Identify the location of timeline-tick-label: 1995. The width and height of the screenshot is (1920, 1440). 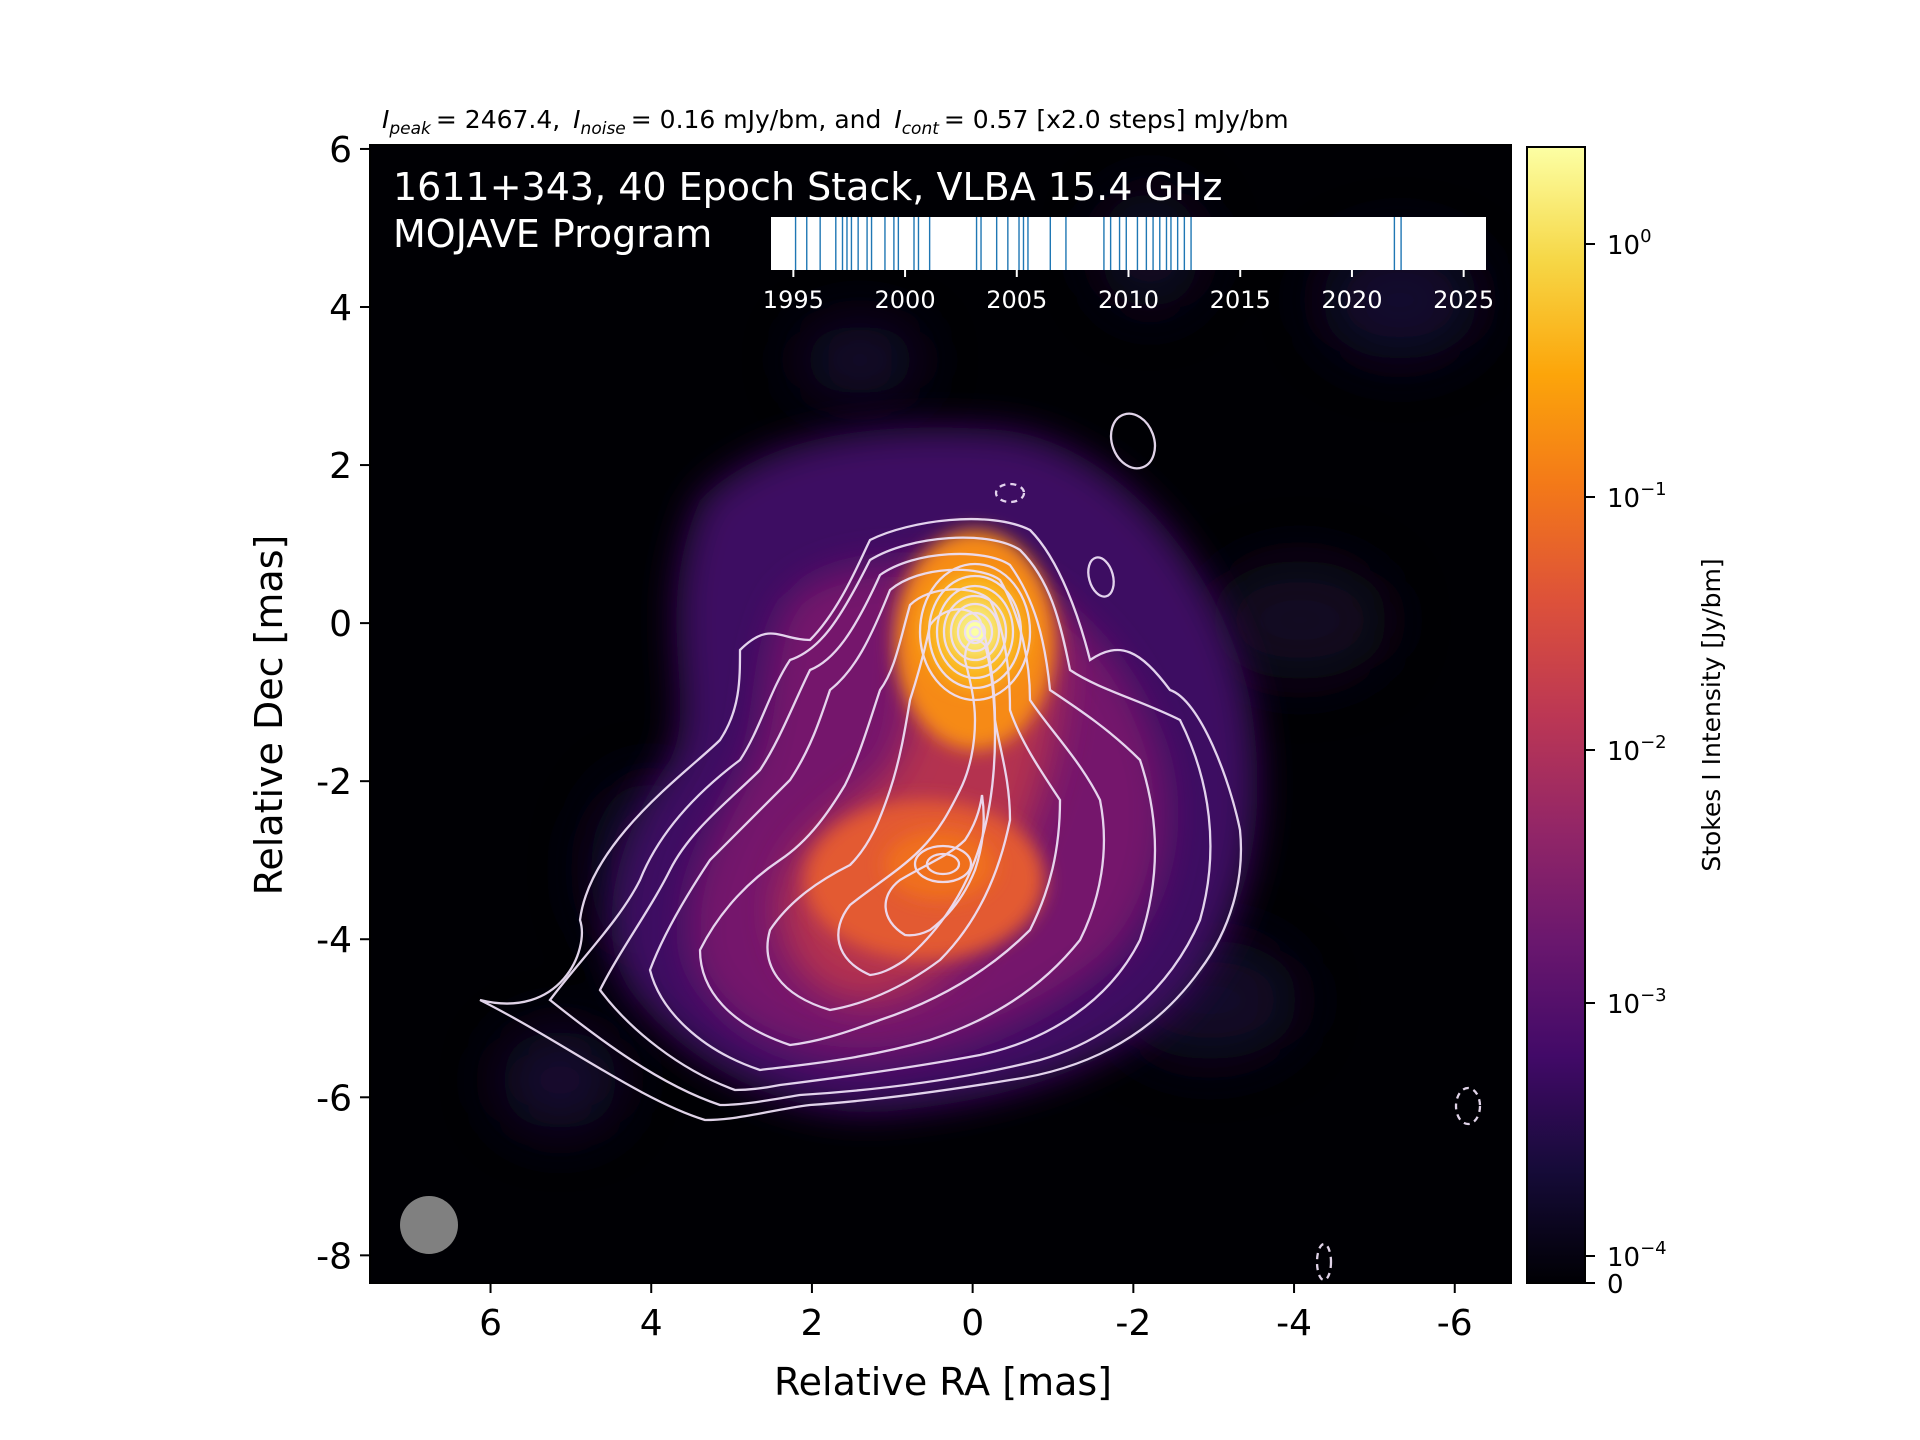
(793, 300).